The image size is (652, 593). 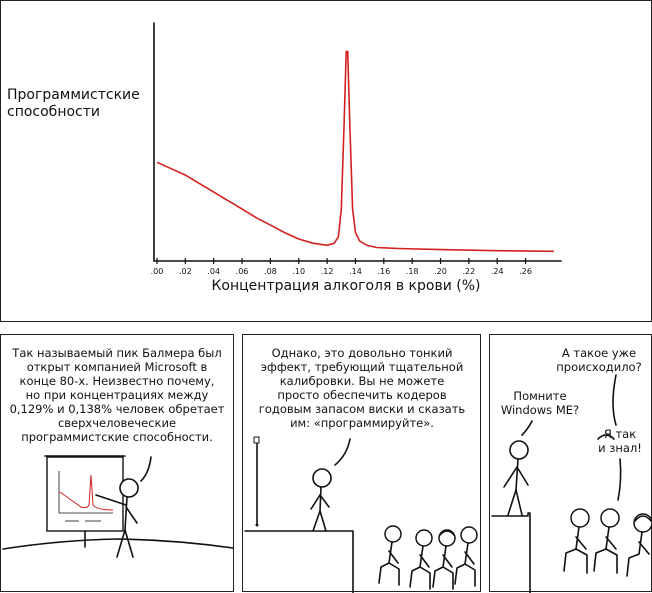 I want to click on gauge-marker, so click(x=256, y=440).